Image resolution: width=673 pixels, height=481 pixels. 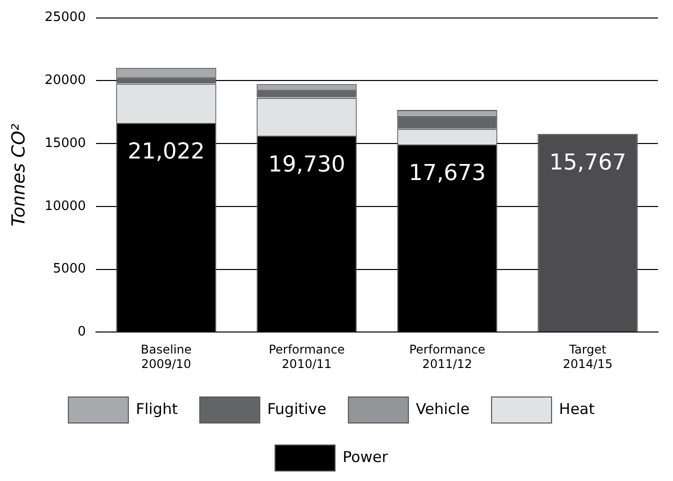 What do you see at coordinates (166, 152) in the screenshot?
I see `total-label: 21,022` at bounding box center [166, 152].